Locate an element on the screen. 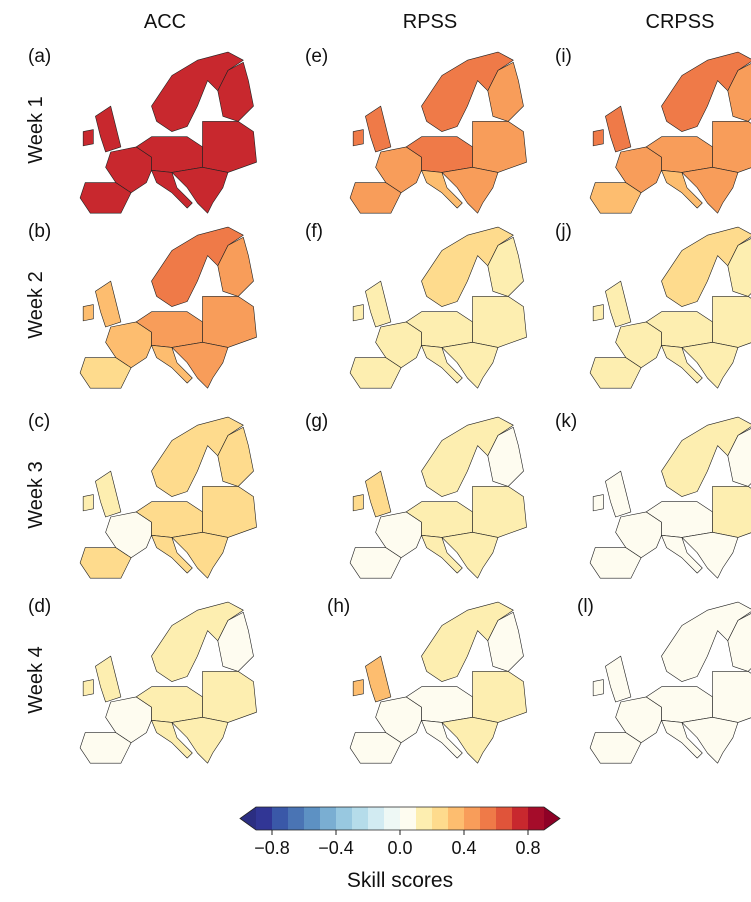  panel-label: (a) is located at coordinates (39, 56).